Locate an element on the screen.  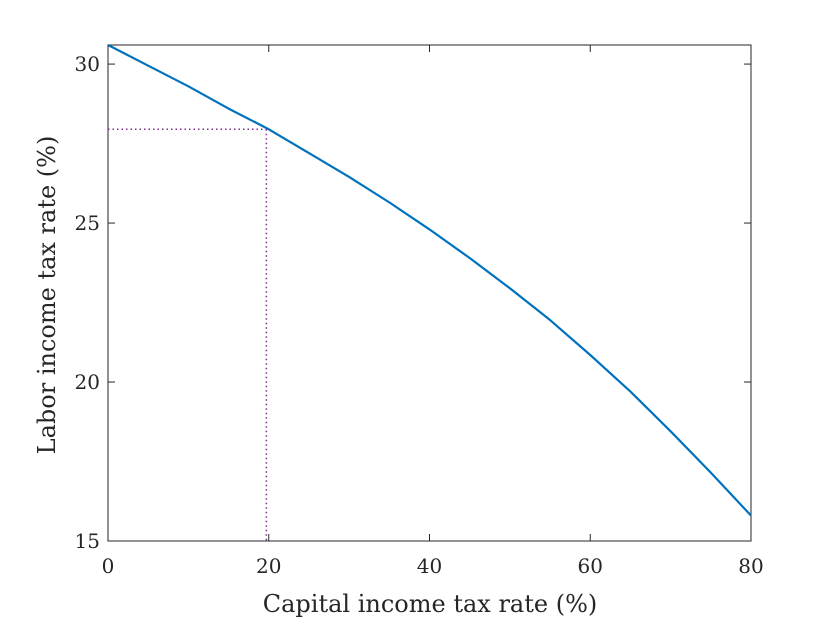
y-tick-label: 20 is located at coordinates (87, 382).